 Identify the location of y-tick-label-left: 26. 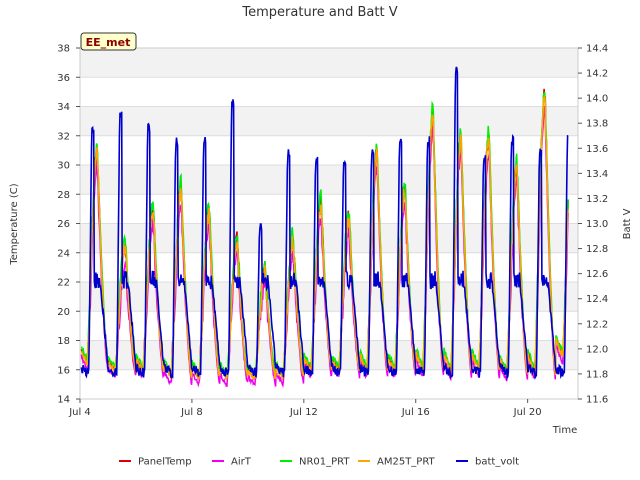
(63, 224).